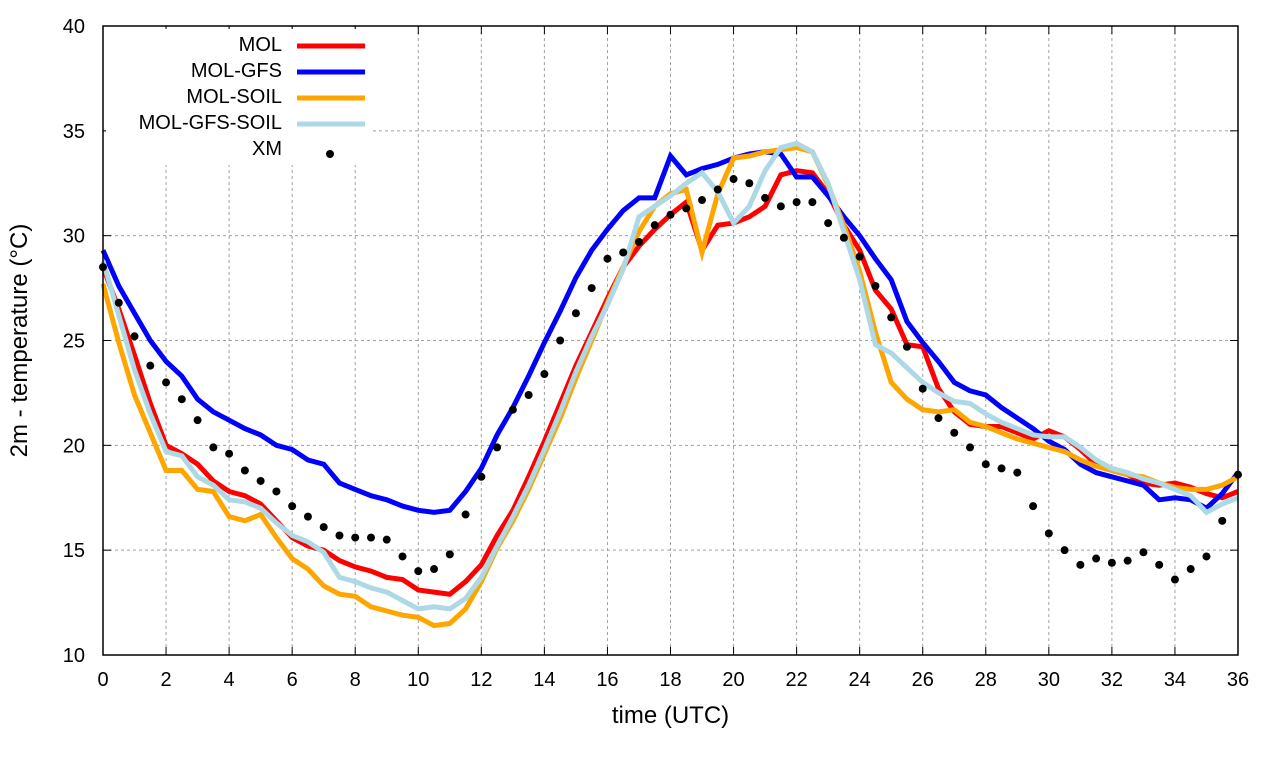 This screenshot has height=760, width=1280. Describe the element at coordinates (670, 715) in the screenshot. I see `x-axis-title: time (UTC)` at that location.